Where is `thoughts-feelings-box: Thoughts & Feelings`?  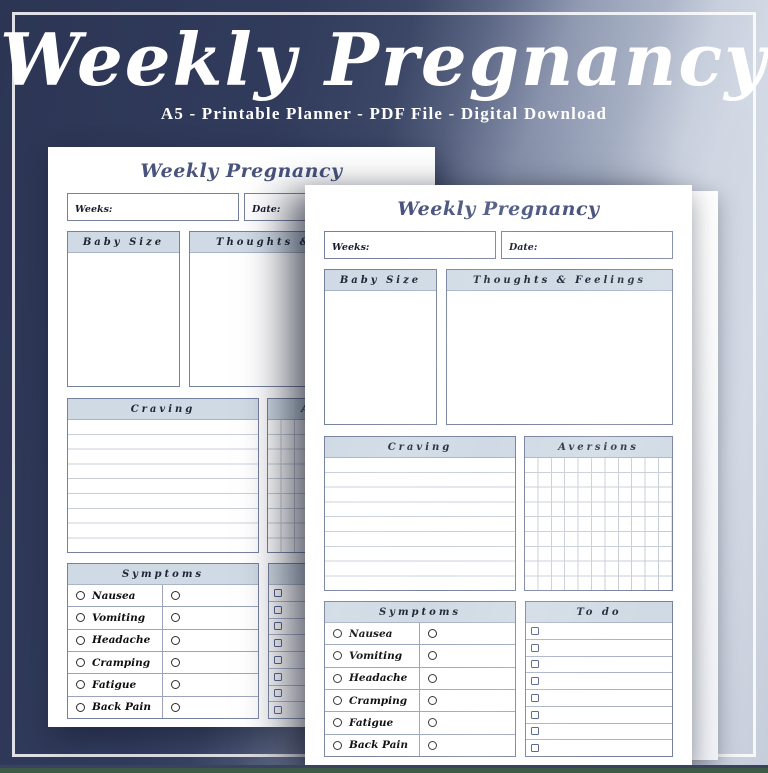
thoughts-feelings-box: Thoughts & Feelings is located at coordinates (559, 347).